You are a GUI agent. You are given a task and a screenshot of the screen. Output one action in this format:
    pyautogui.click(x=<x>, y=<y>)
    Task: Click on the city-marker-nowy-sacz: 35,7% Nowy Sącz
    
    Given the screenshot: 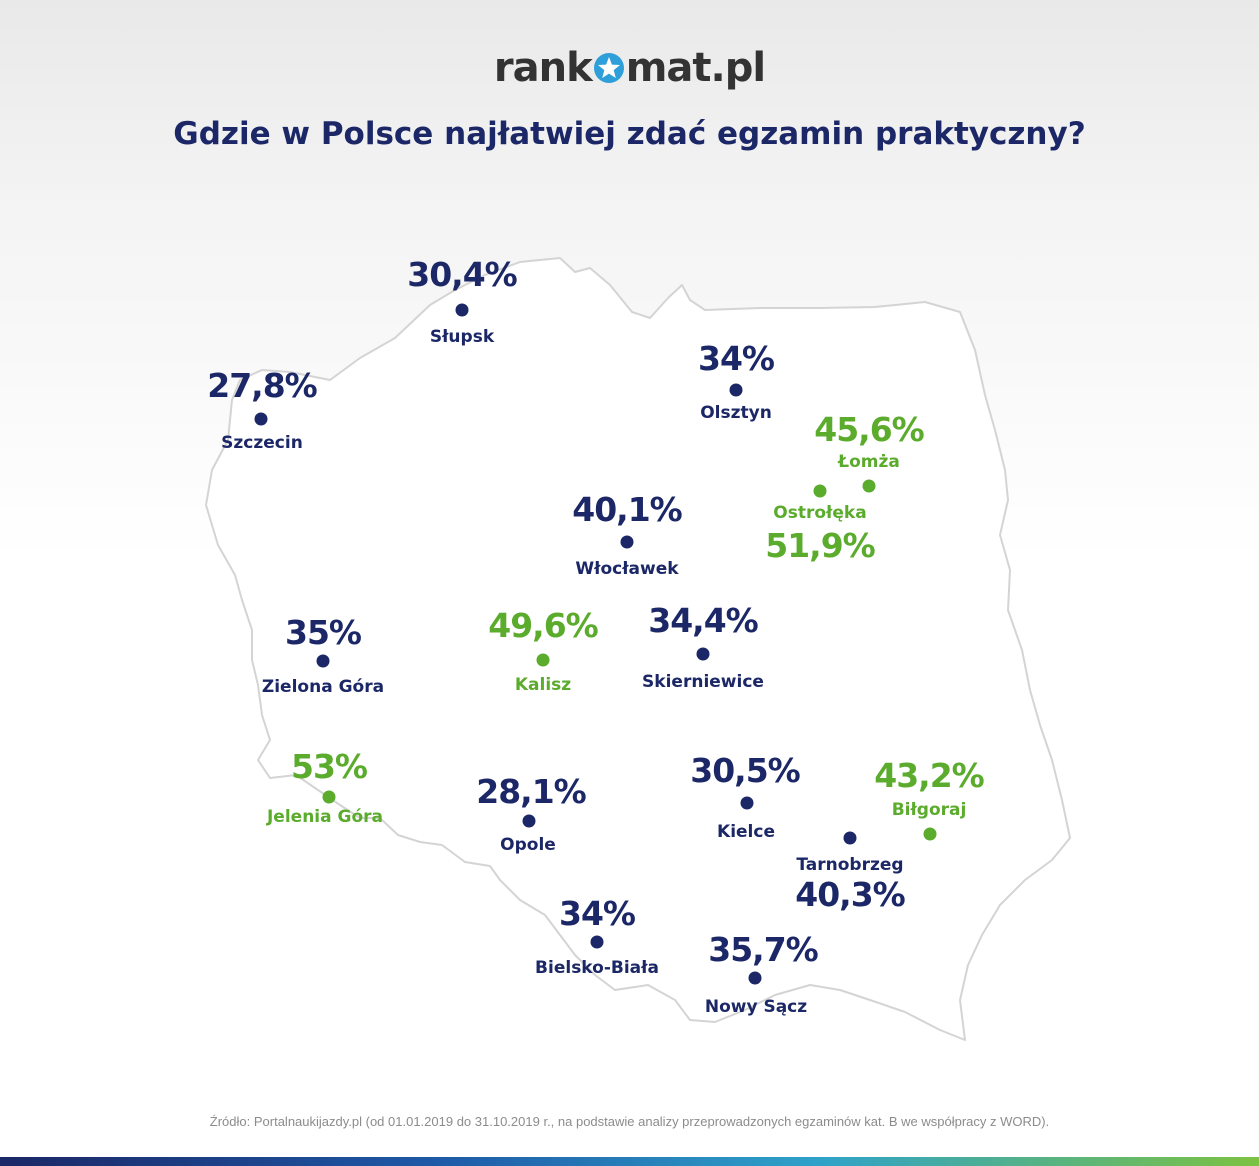 What is the action you would take?
    pyautogui.click(x=762, y=973)
    